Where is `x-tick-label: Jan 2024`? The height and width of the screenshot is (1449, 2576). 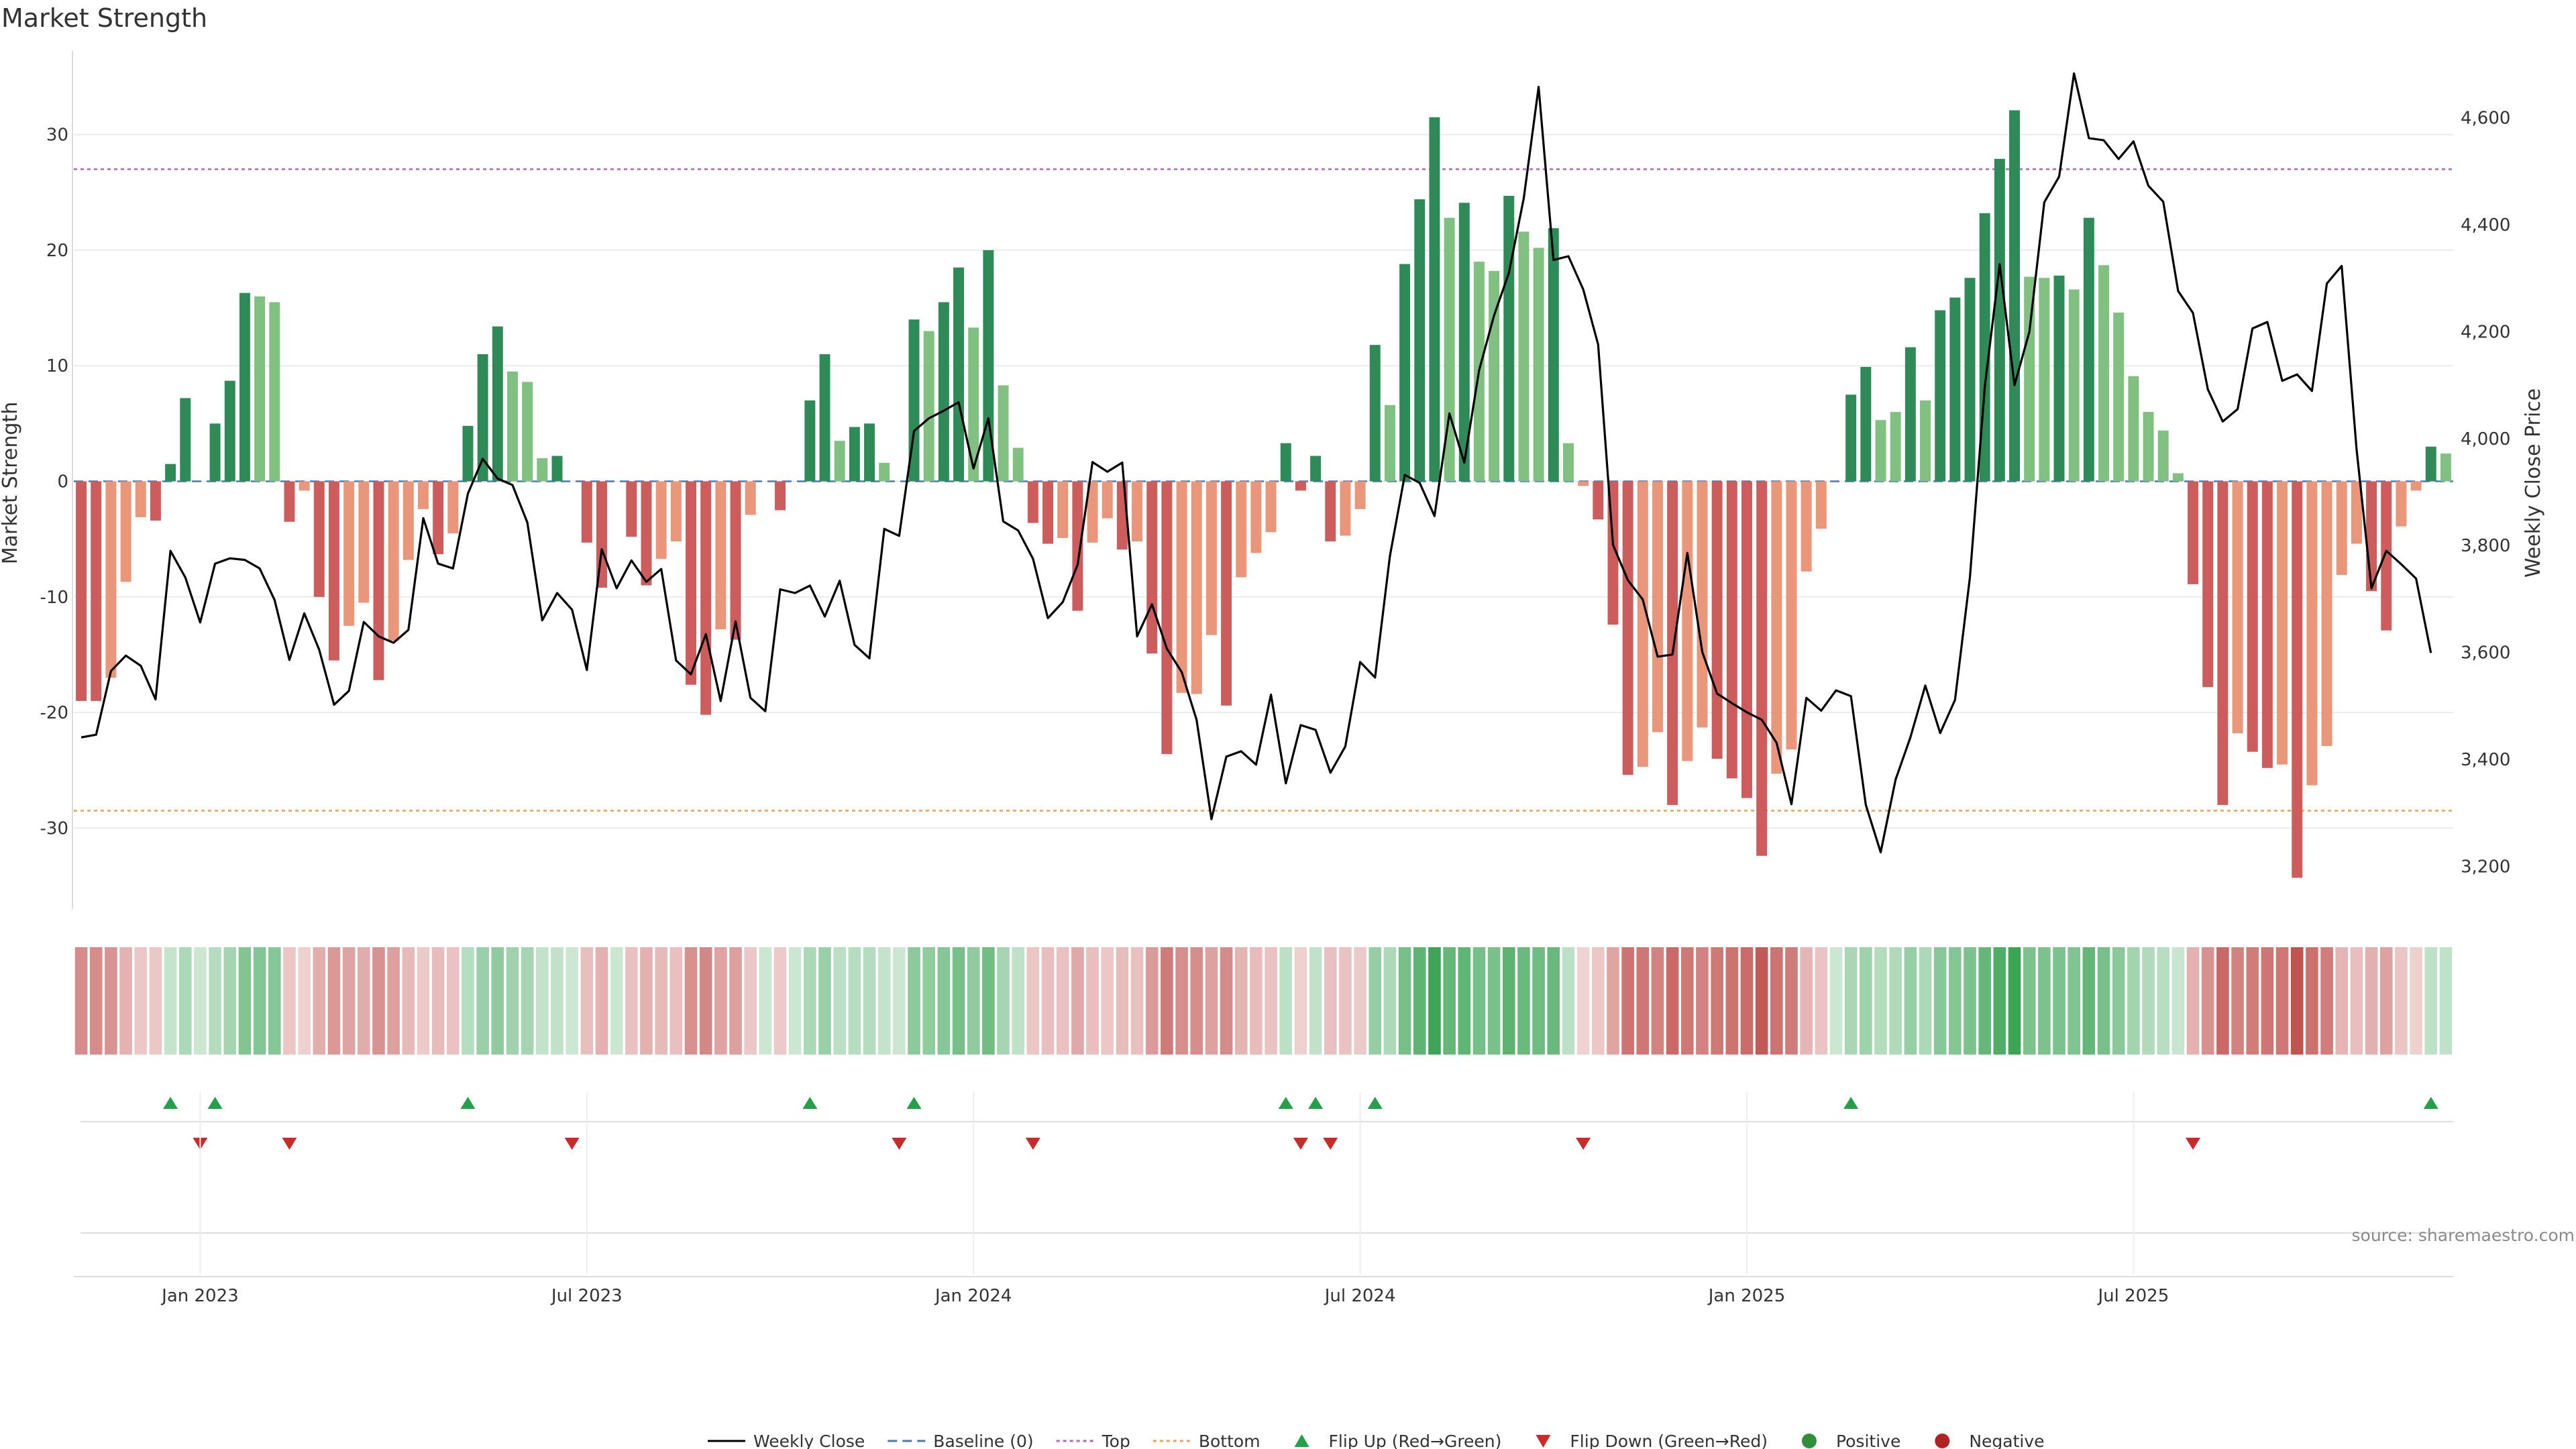
x-tick-label: Jan 2024 is located at coordinates (973, 1296).